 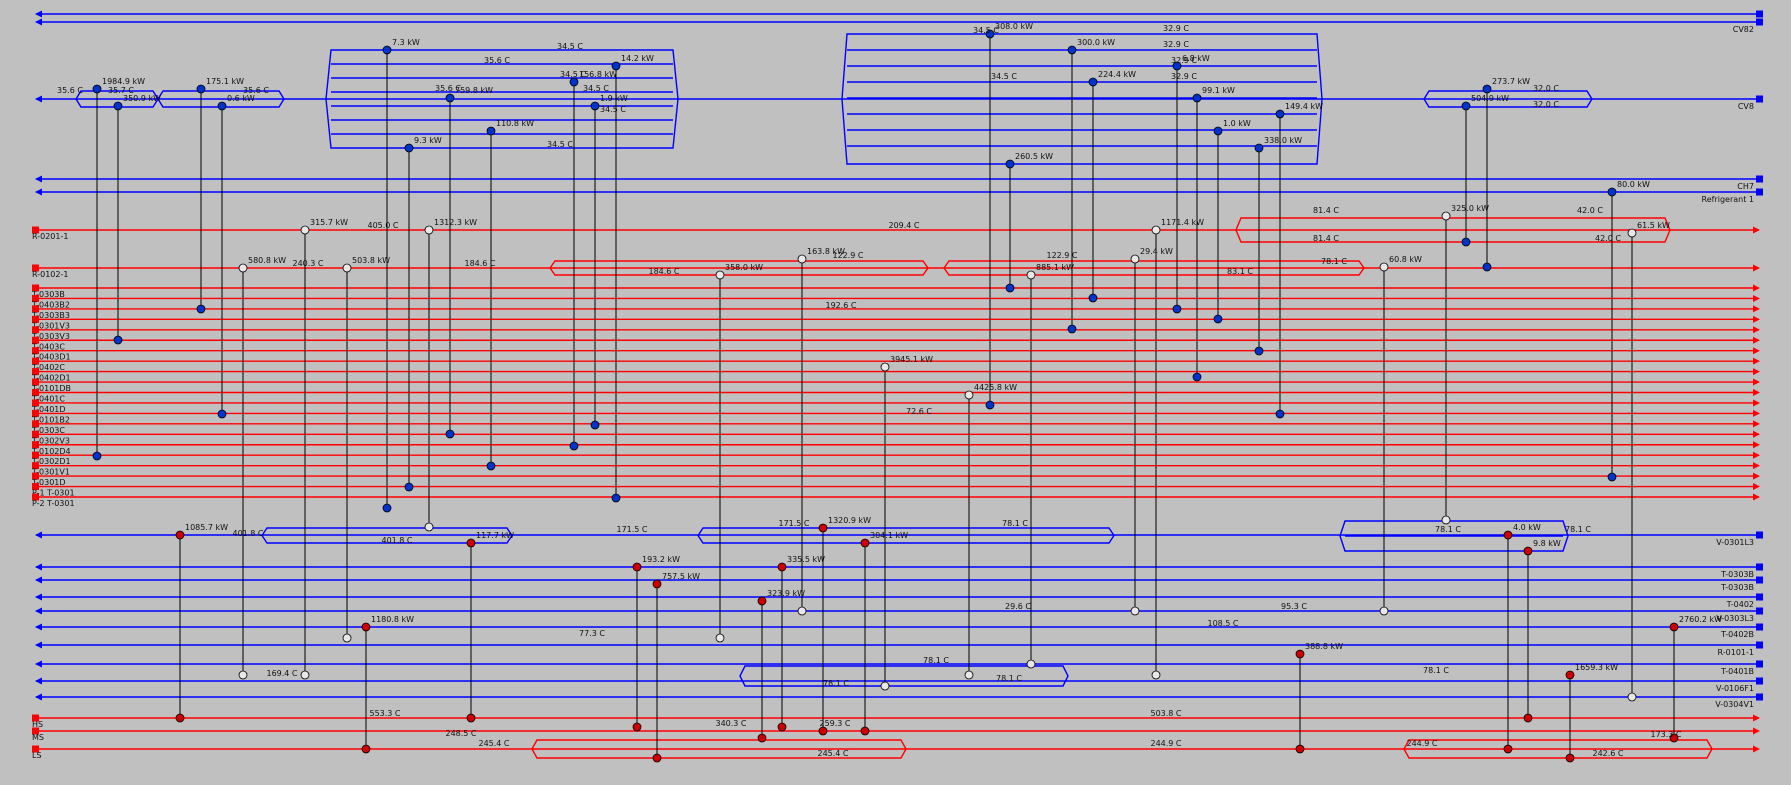 What do you see at coordinates (1759, 567) in the screenshot?
I see `stream-end-marker-c2` at bounding box center [1759, 567].